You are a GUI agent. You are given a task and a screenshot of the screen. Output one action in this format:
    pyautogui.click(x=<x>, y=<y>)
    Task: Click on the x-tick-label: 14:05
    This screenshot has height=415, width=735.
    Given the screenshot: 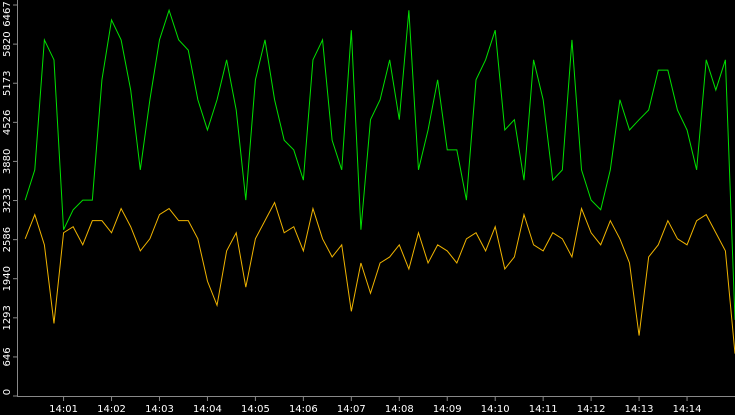 What is the action you would take?
    pyautogui.click(x=255, y=409)
    